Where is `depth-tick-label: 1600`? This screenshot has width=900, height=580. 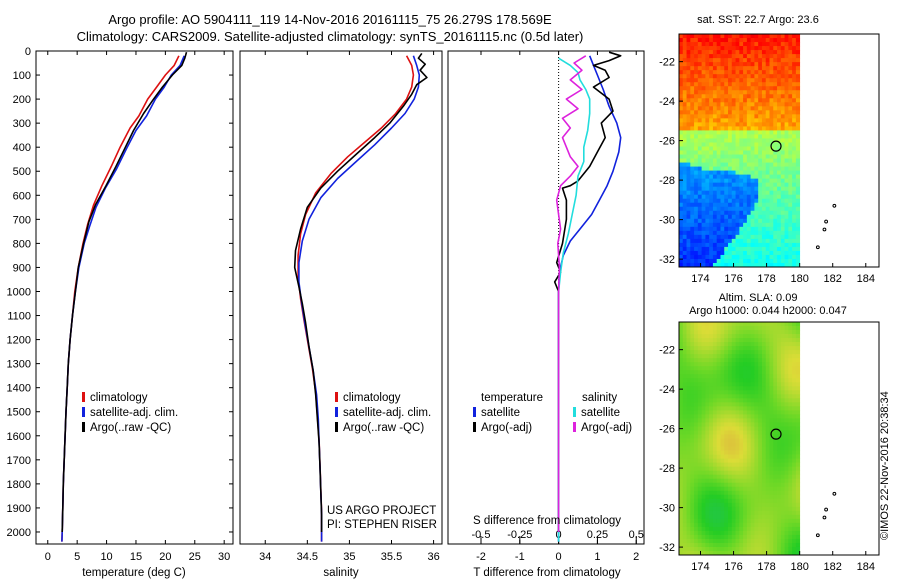
depth-tick-label: 1600 is located at coordinates (19, 437).